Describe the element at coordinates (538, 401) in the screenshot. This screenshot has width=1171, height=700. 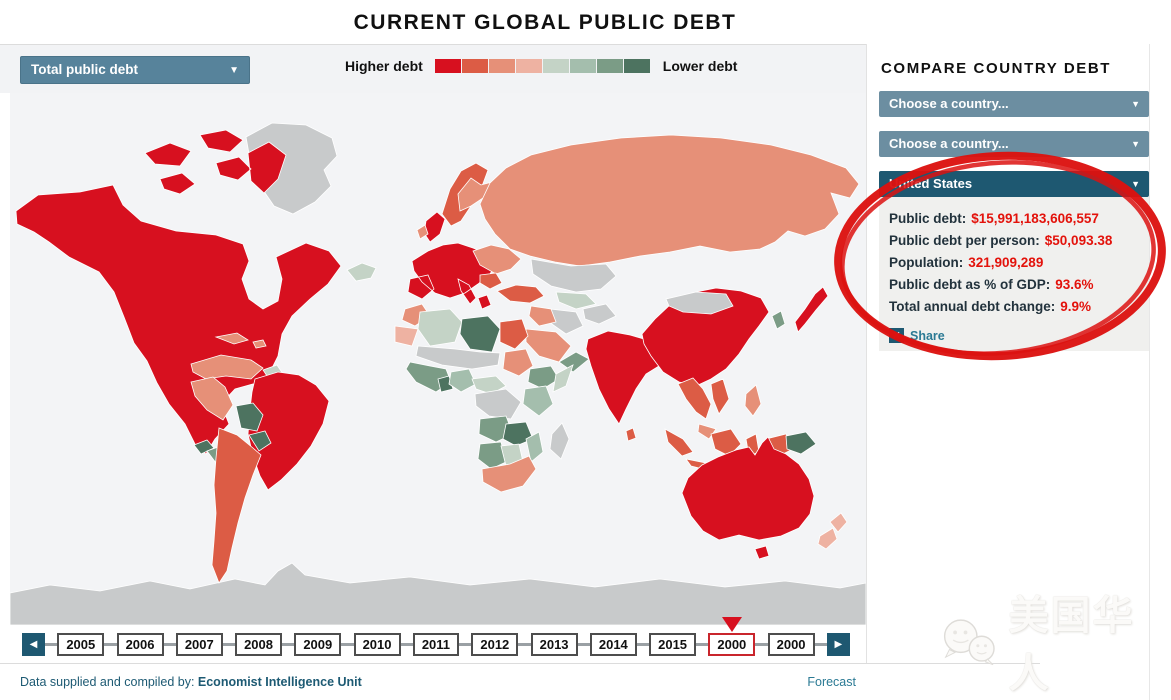
I see `map-region-kenya-tanzania` at that location.